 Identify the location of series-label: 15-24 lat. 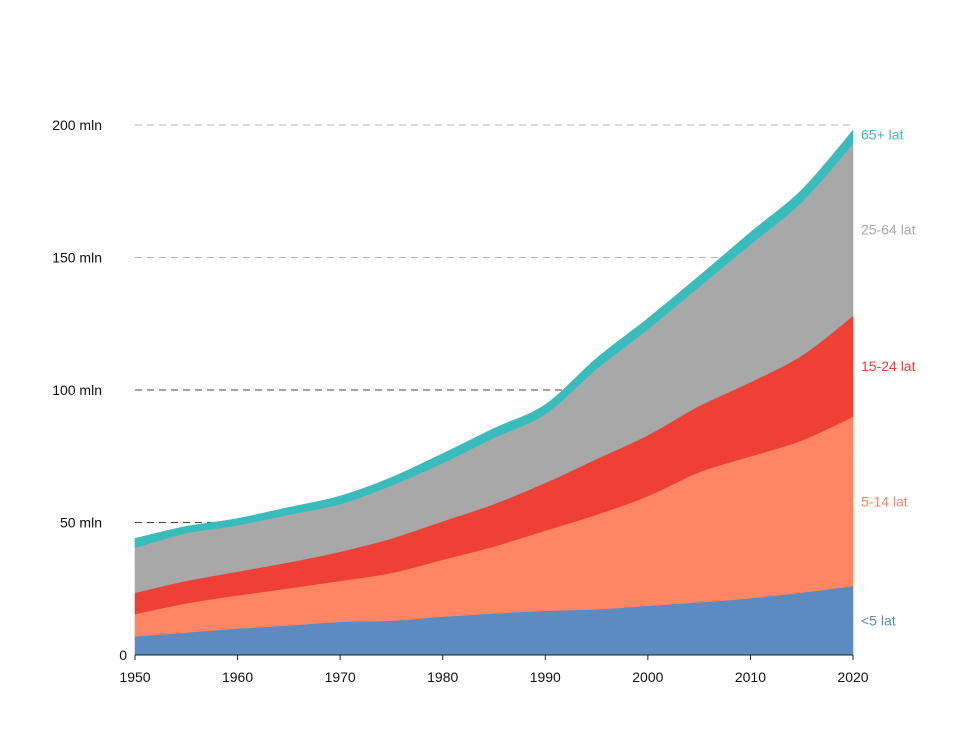
(888, 366).